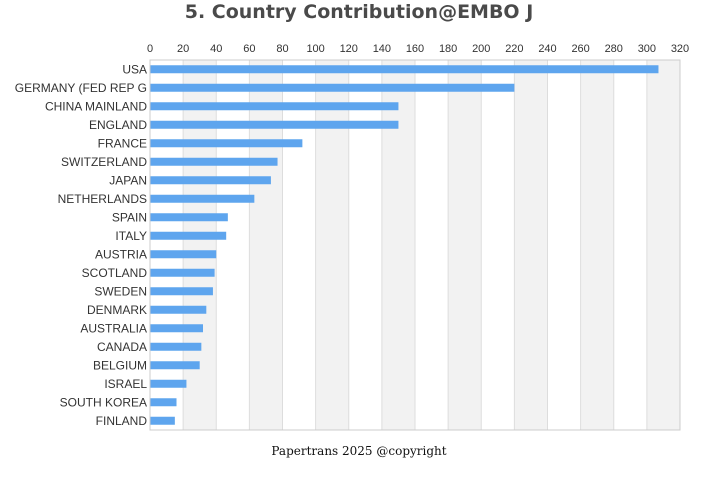 The width and height of the screenshot is (720, 480). Describe the element at coordinates (183, 49) in the screenshot. I see `x-tick-label: 20` at that location.